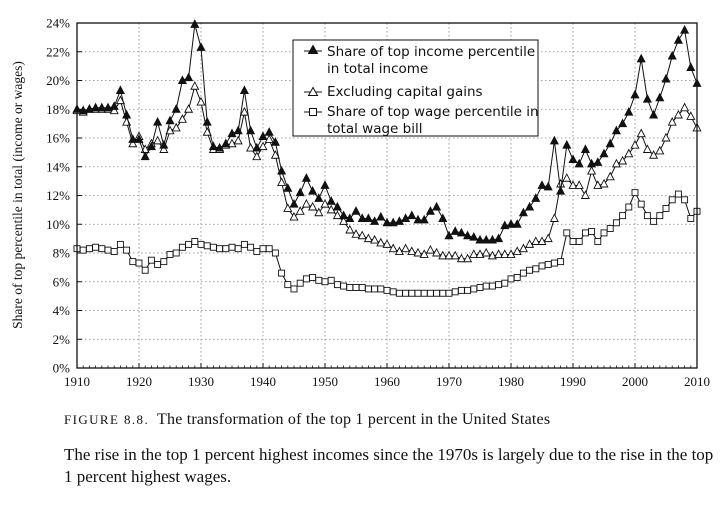 The width and height of the screenshot is (721, 506). What do you see at coordinates (201, 381) in the screenshot?
I see `x-tick-label: 1930` at bounding box center [201, 381].